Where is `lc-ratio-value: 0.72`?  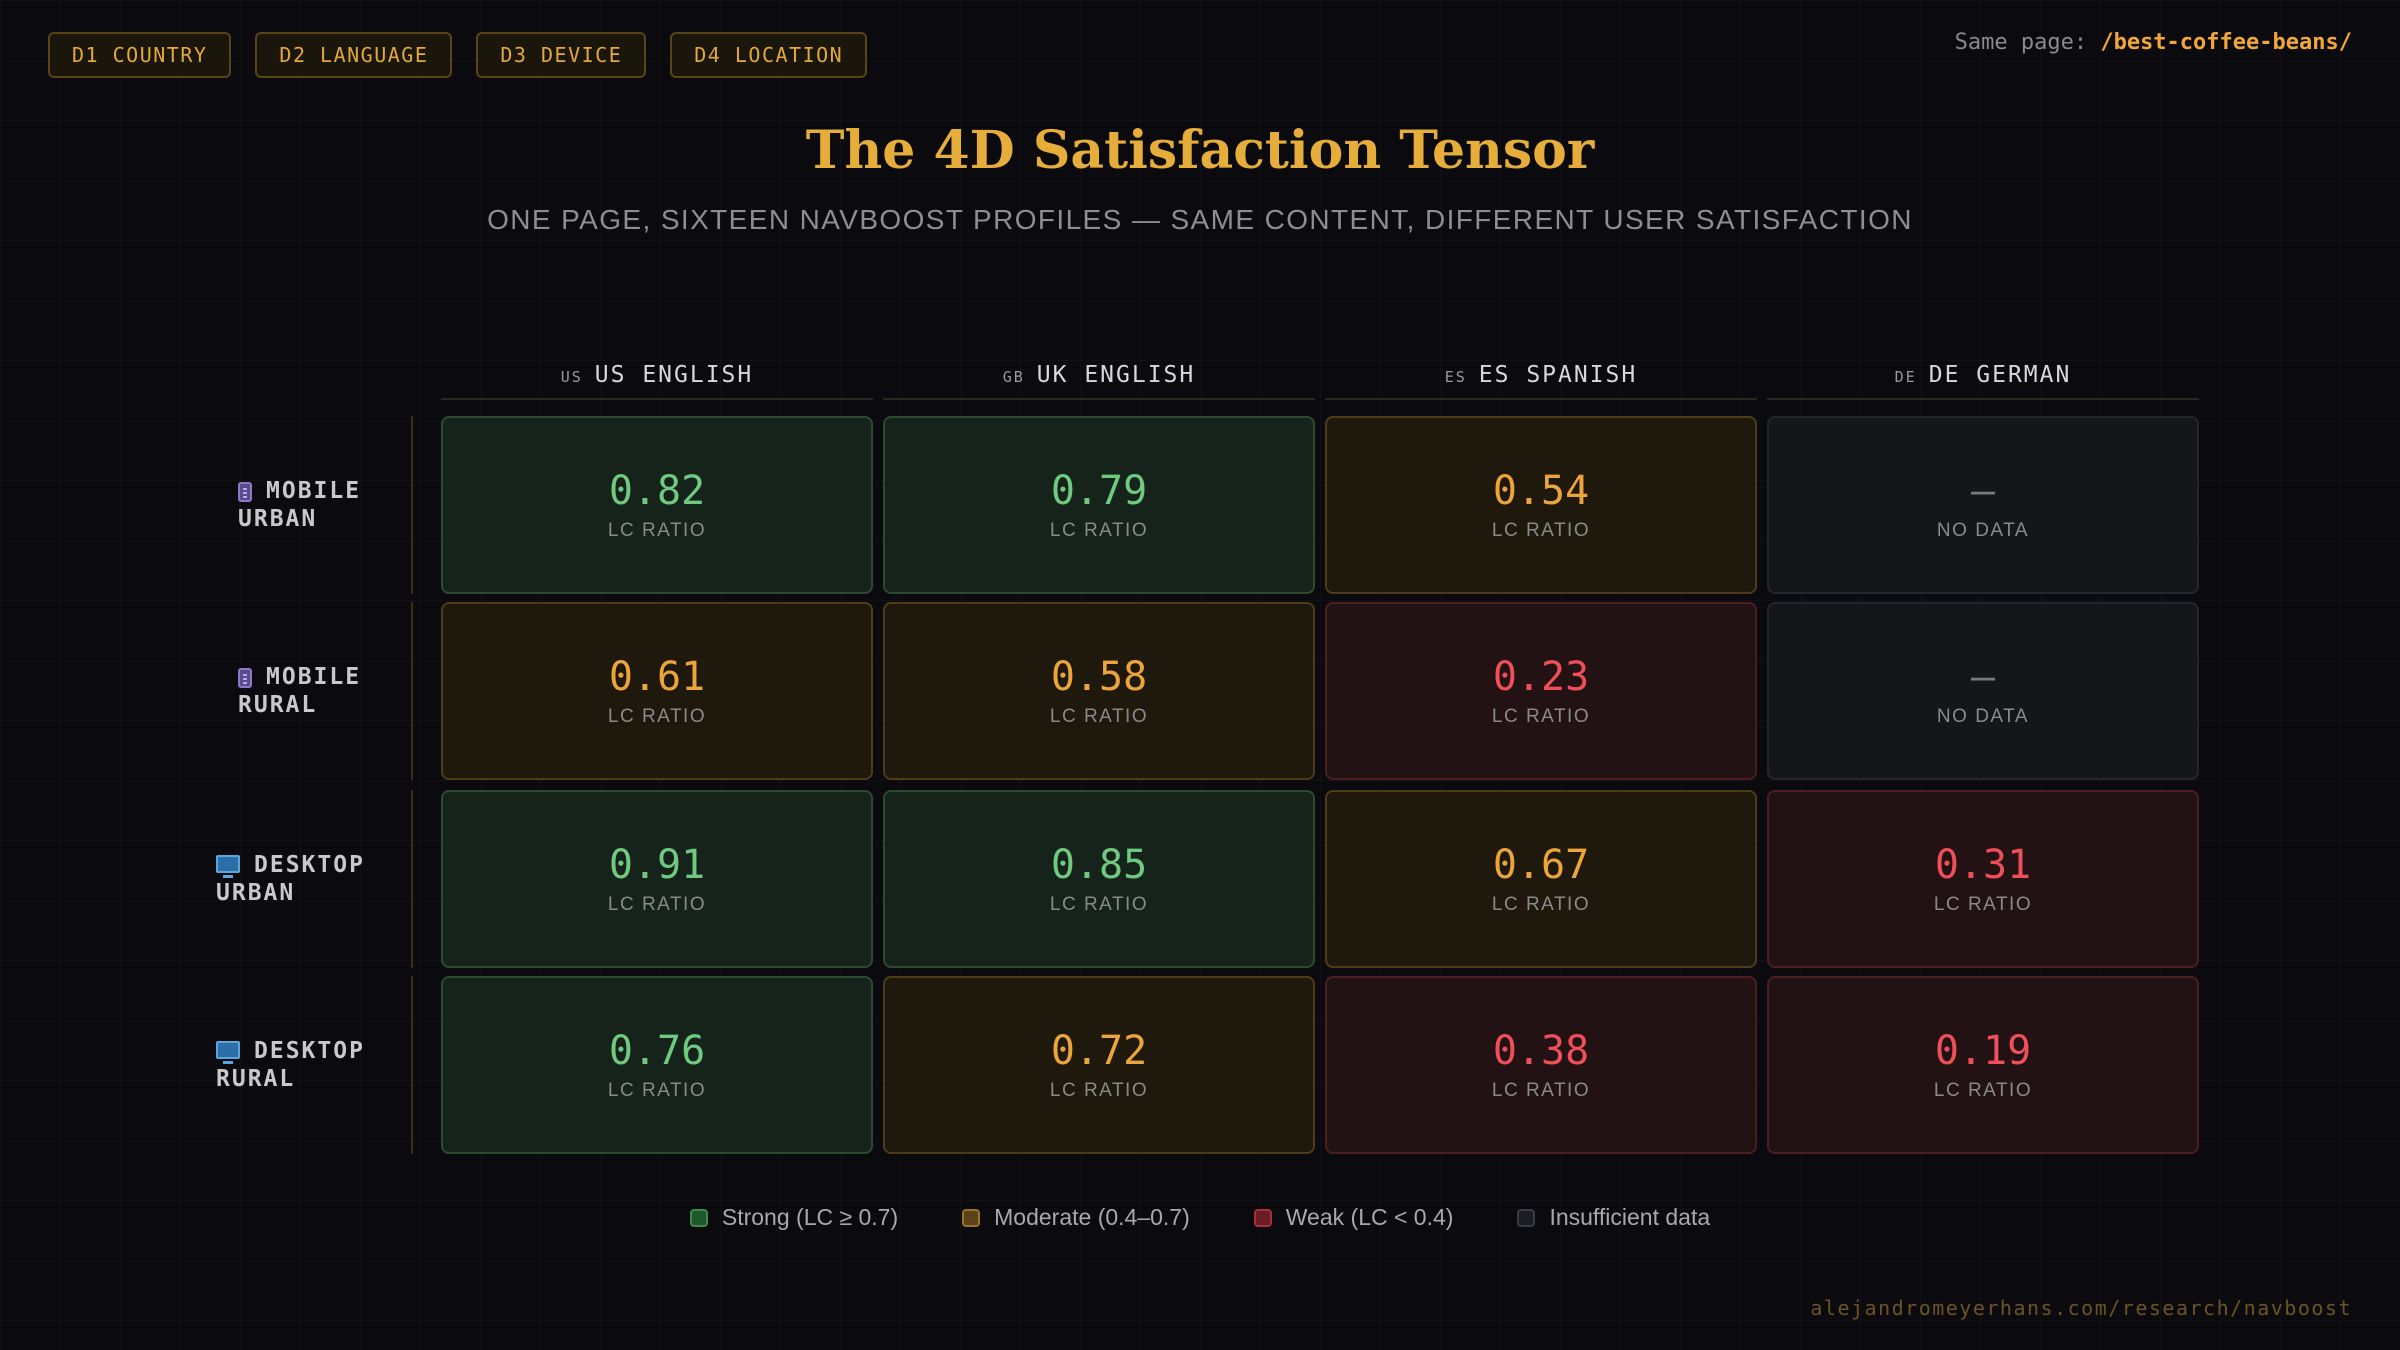
lc-ratio-value: 0.72 is located at coordinates (1099, 1051).